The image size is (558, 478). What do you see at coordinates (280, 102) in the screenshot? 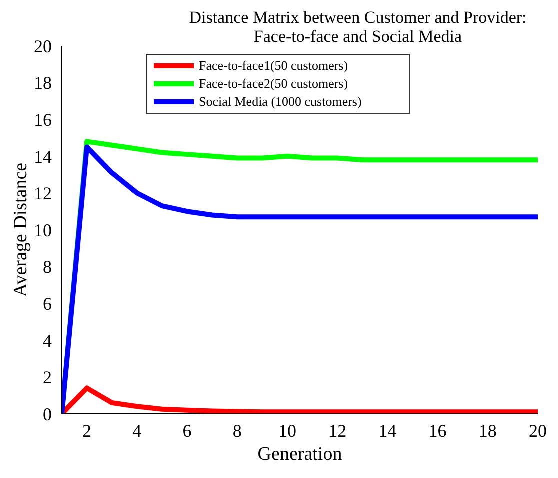
I see `legend-label: Social Media (1000 customers)` at bounding box center [280, 102].